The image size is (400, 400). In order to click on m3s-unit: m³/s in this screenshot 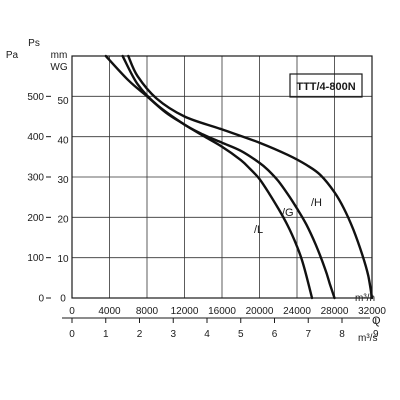, I will do `click(367, 338)`.